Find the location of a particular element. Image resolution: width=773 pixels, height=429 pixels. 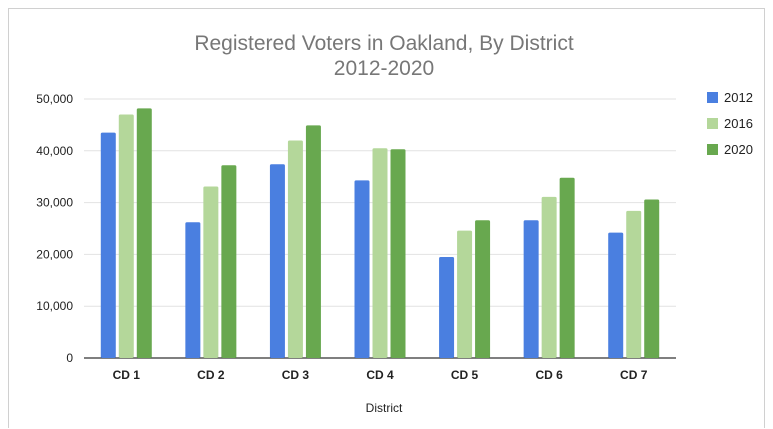

bar-cd5-2012 is located at coordinates (447, 307).